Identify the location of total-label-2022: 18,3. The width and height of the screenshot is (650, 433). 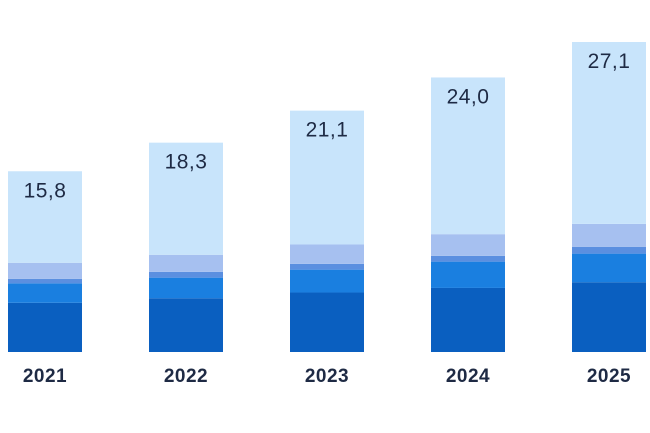
(186, 162).